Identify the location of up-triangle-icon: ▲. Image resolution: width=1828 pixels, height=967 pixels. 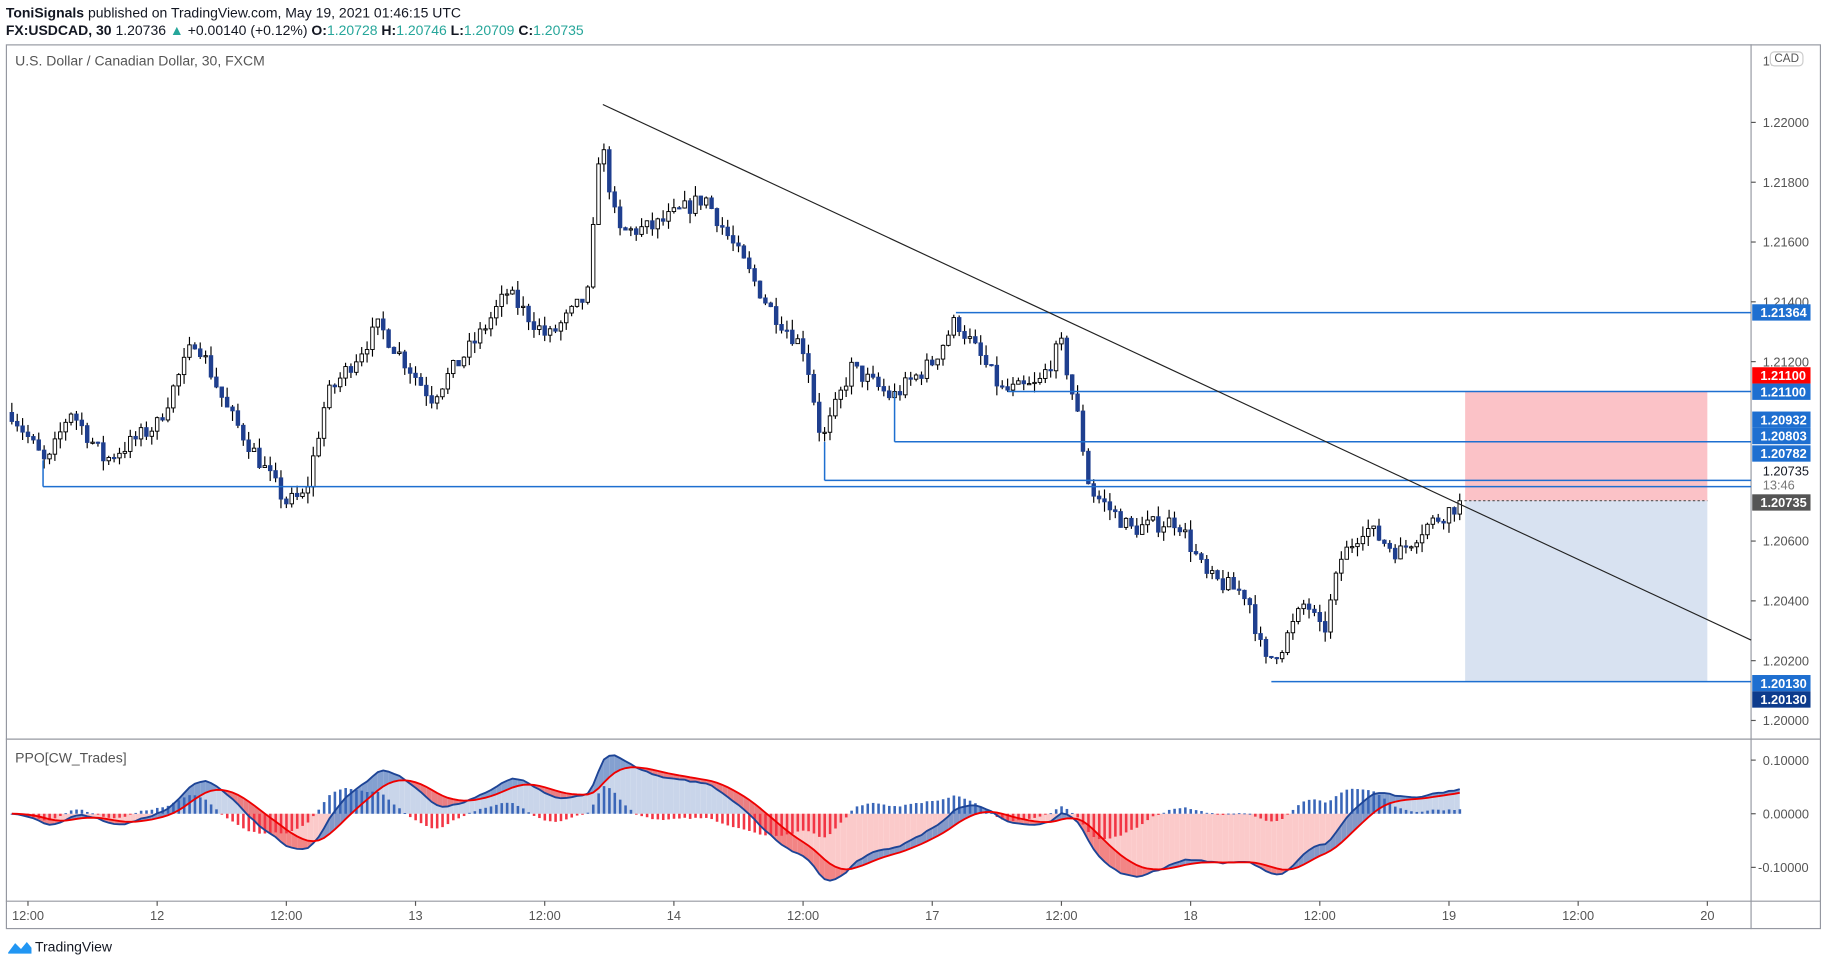
(176, 30).